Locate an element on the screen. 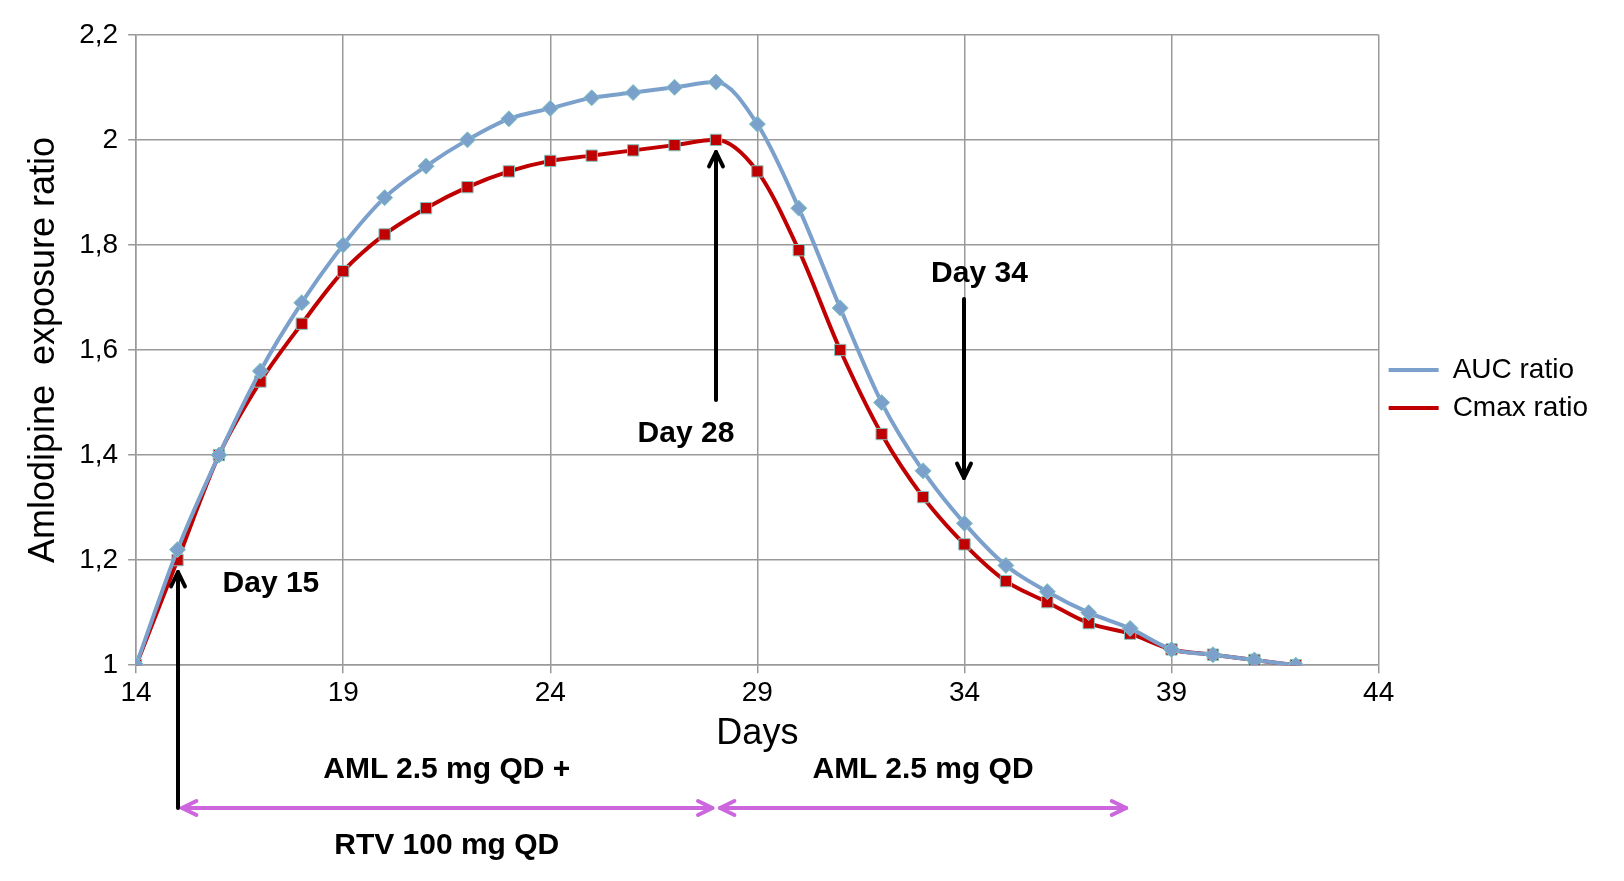  x-tick-label: 14 is located at coordinates (136, 691).